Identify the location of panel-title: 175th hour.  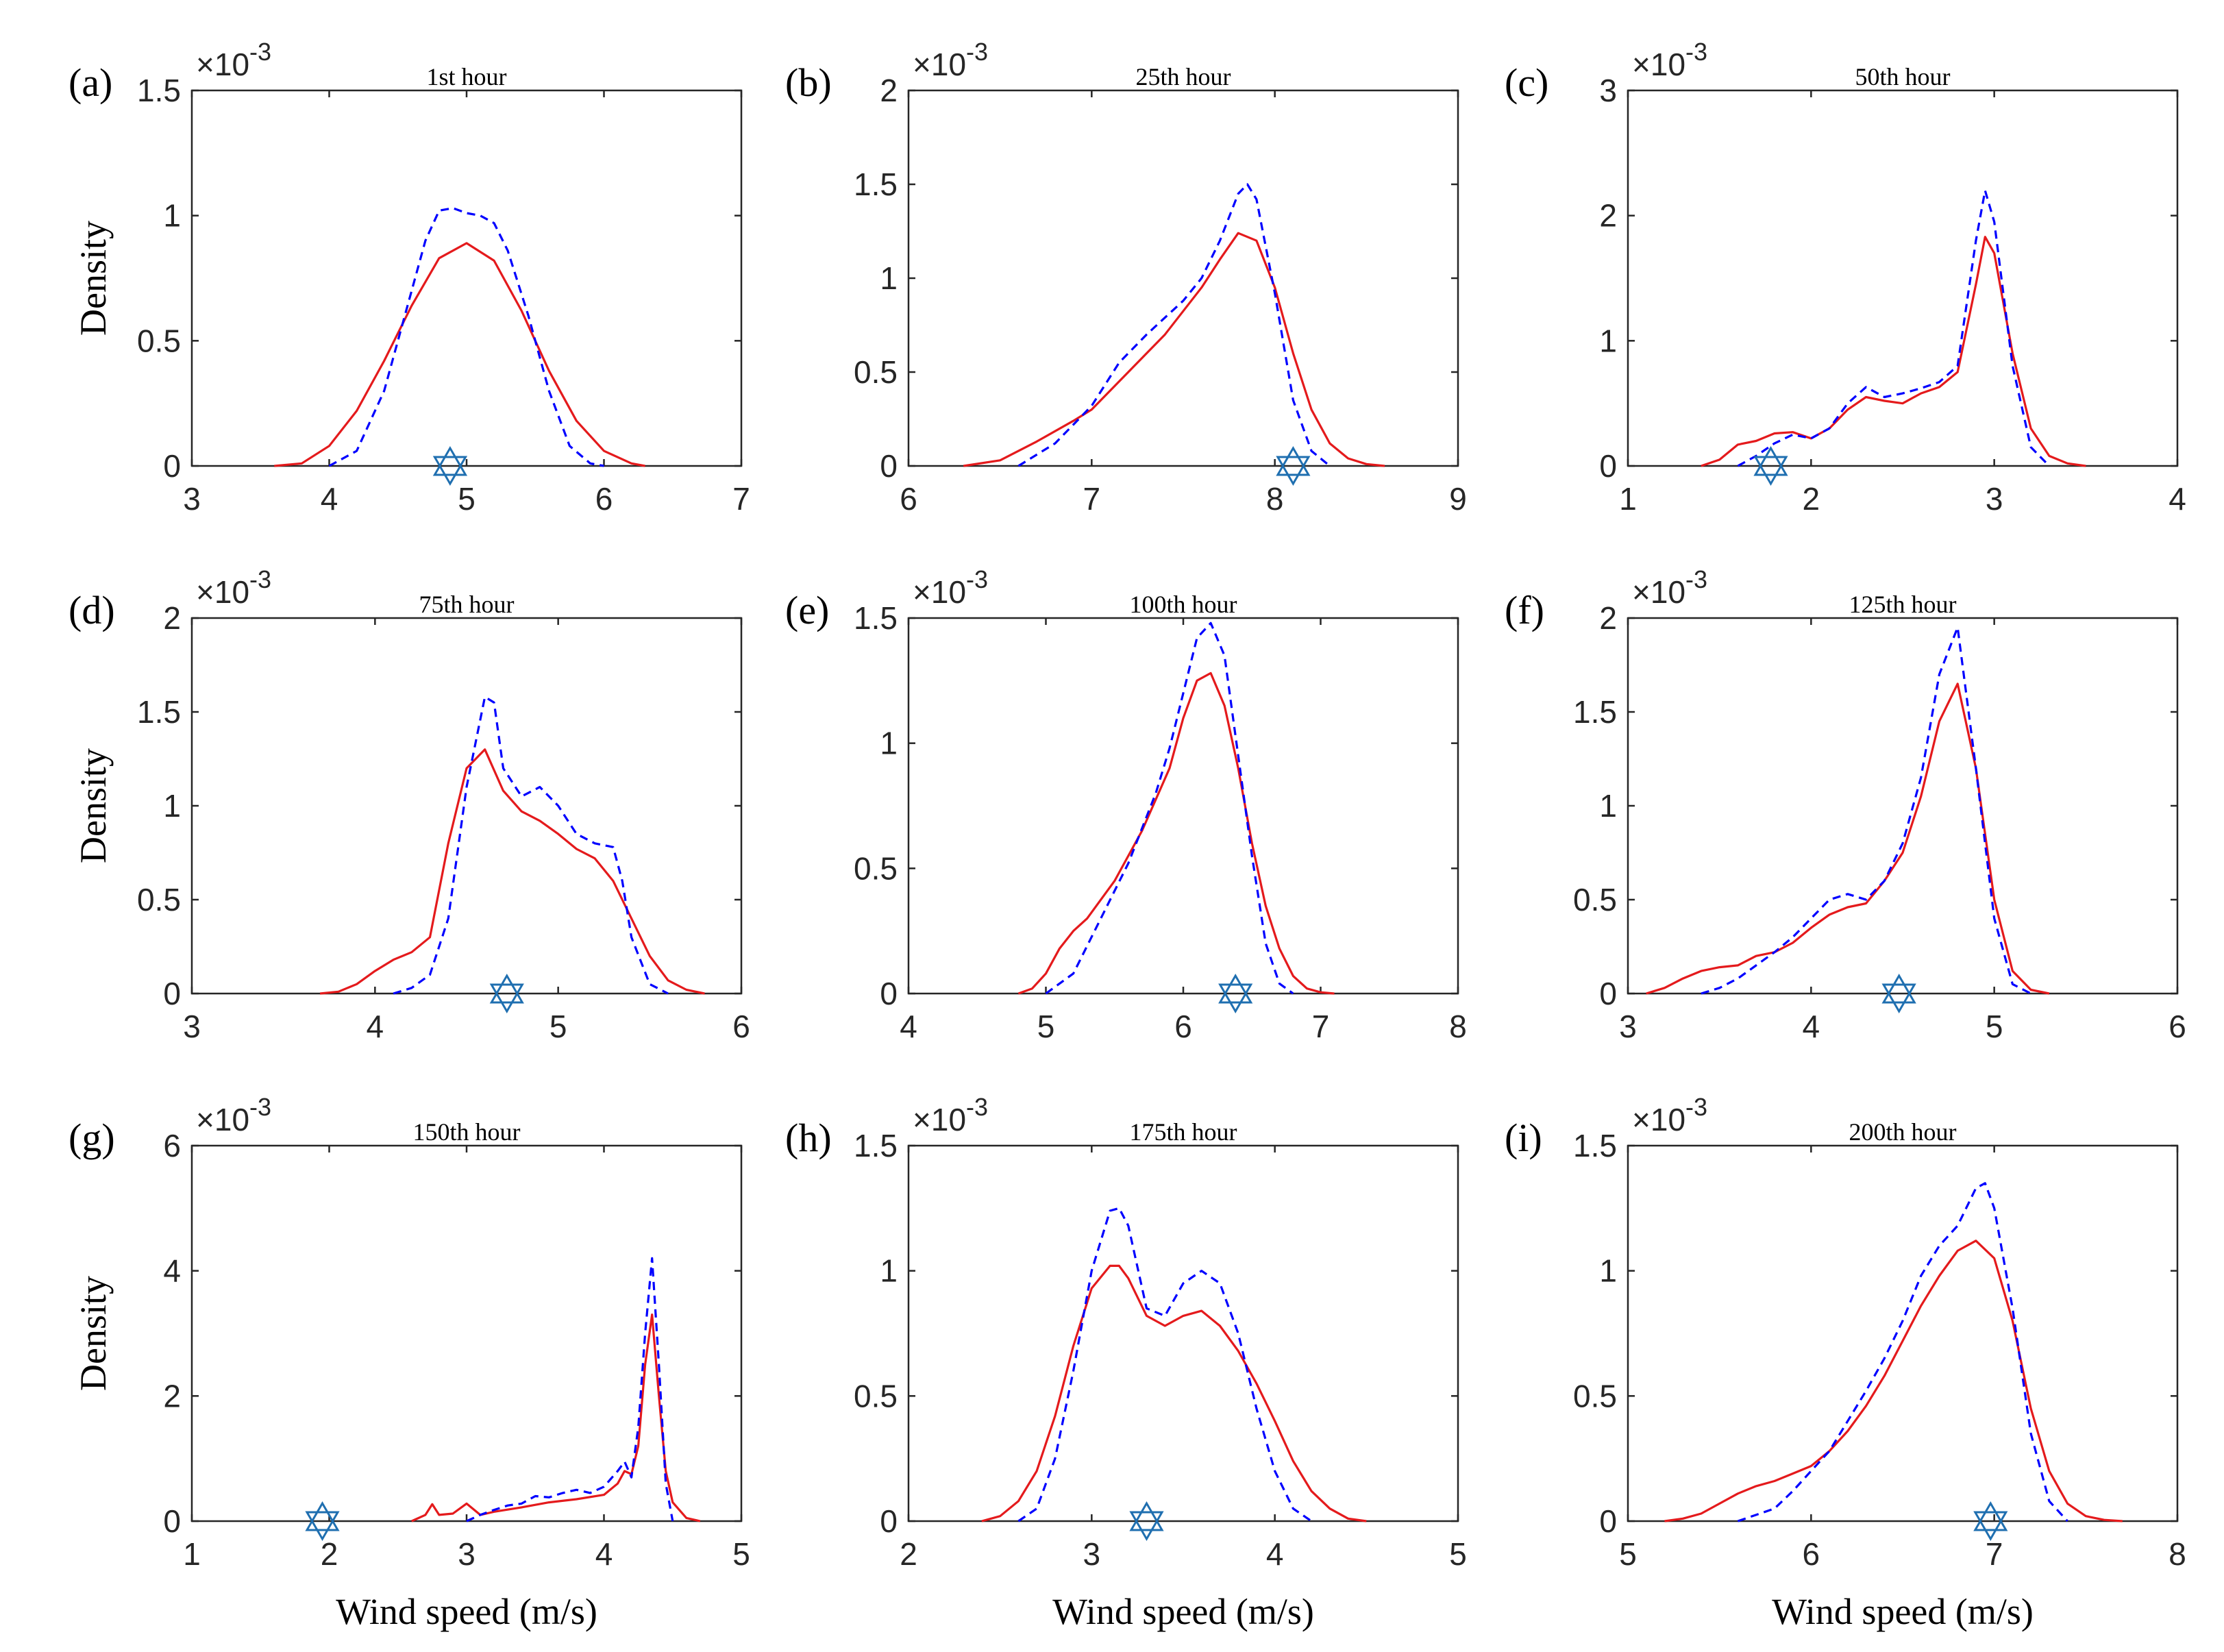
(1183, 1132).